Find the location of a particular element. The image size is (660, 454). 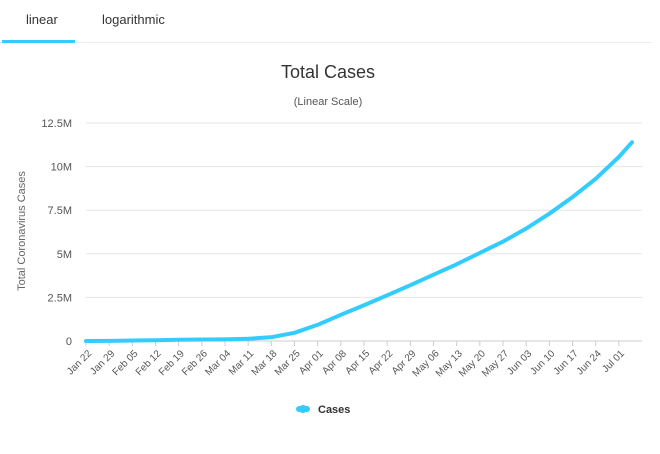

x-tick-label: Apr 01 is located at coordinates (311, 362).